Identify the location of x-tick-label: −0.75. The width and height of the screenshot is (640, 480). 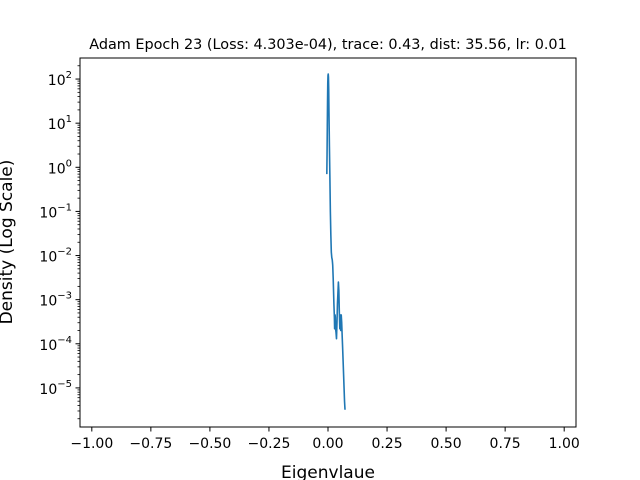
(150, 444).